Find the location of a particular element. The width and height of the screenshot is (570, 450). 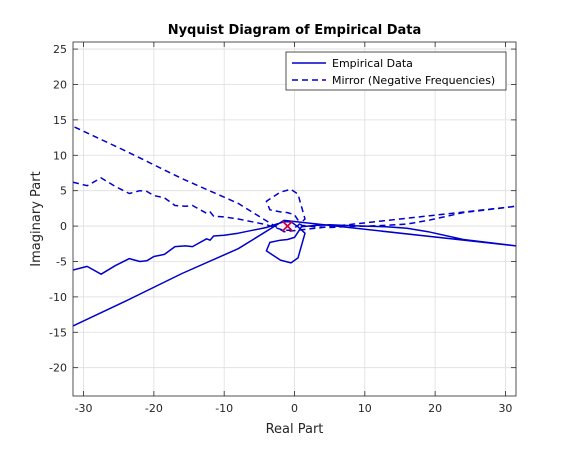

legend-entry-mirror: Mirror (Negative Frequencies) is located at coordinates (413, 80).